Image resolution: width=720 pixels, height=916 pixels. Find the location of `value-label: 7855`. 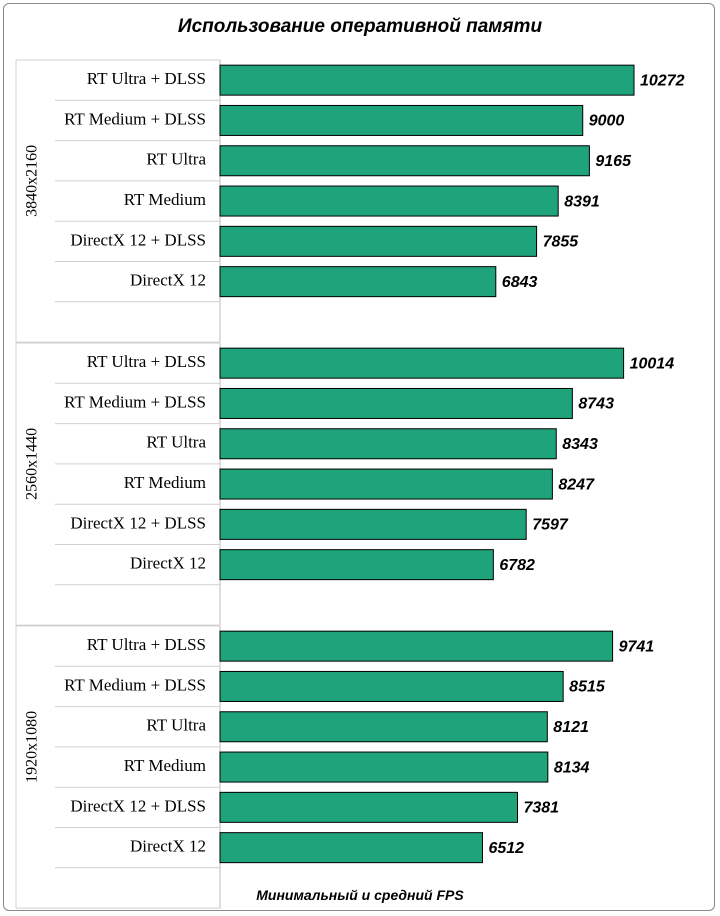

value-label: 7855 is located at coordinates (561, 242).